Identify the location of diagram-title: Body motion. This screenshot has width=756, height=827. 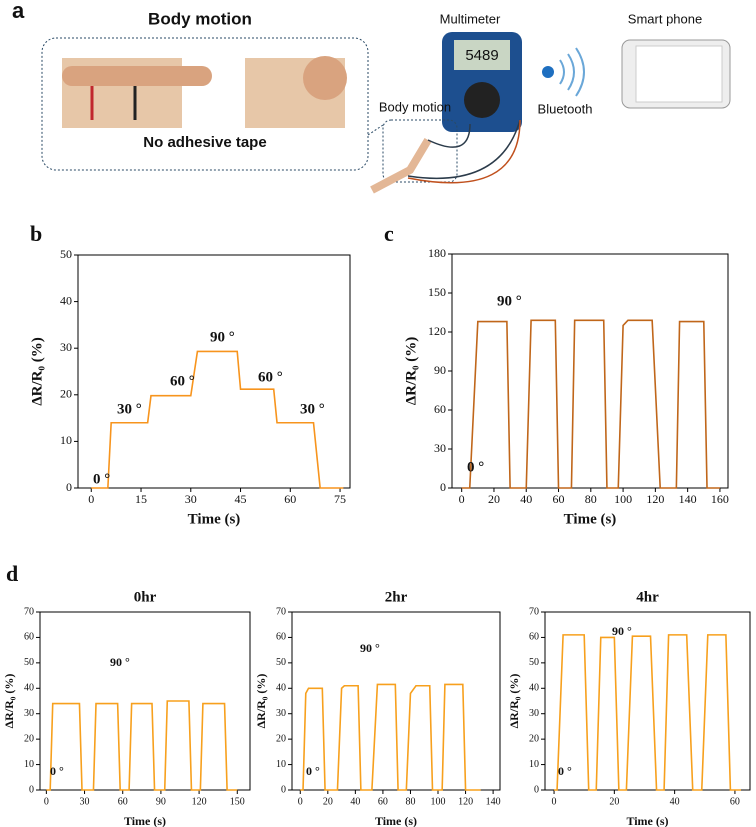
(200, 18).